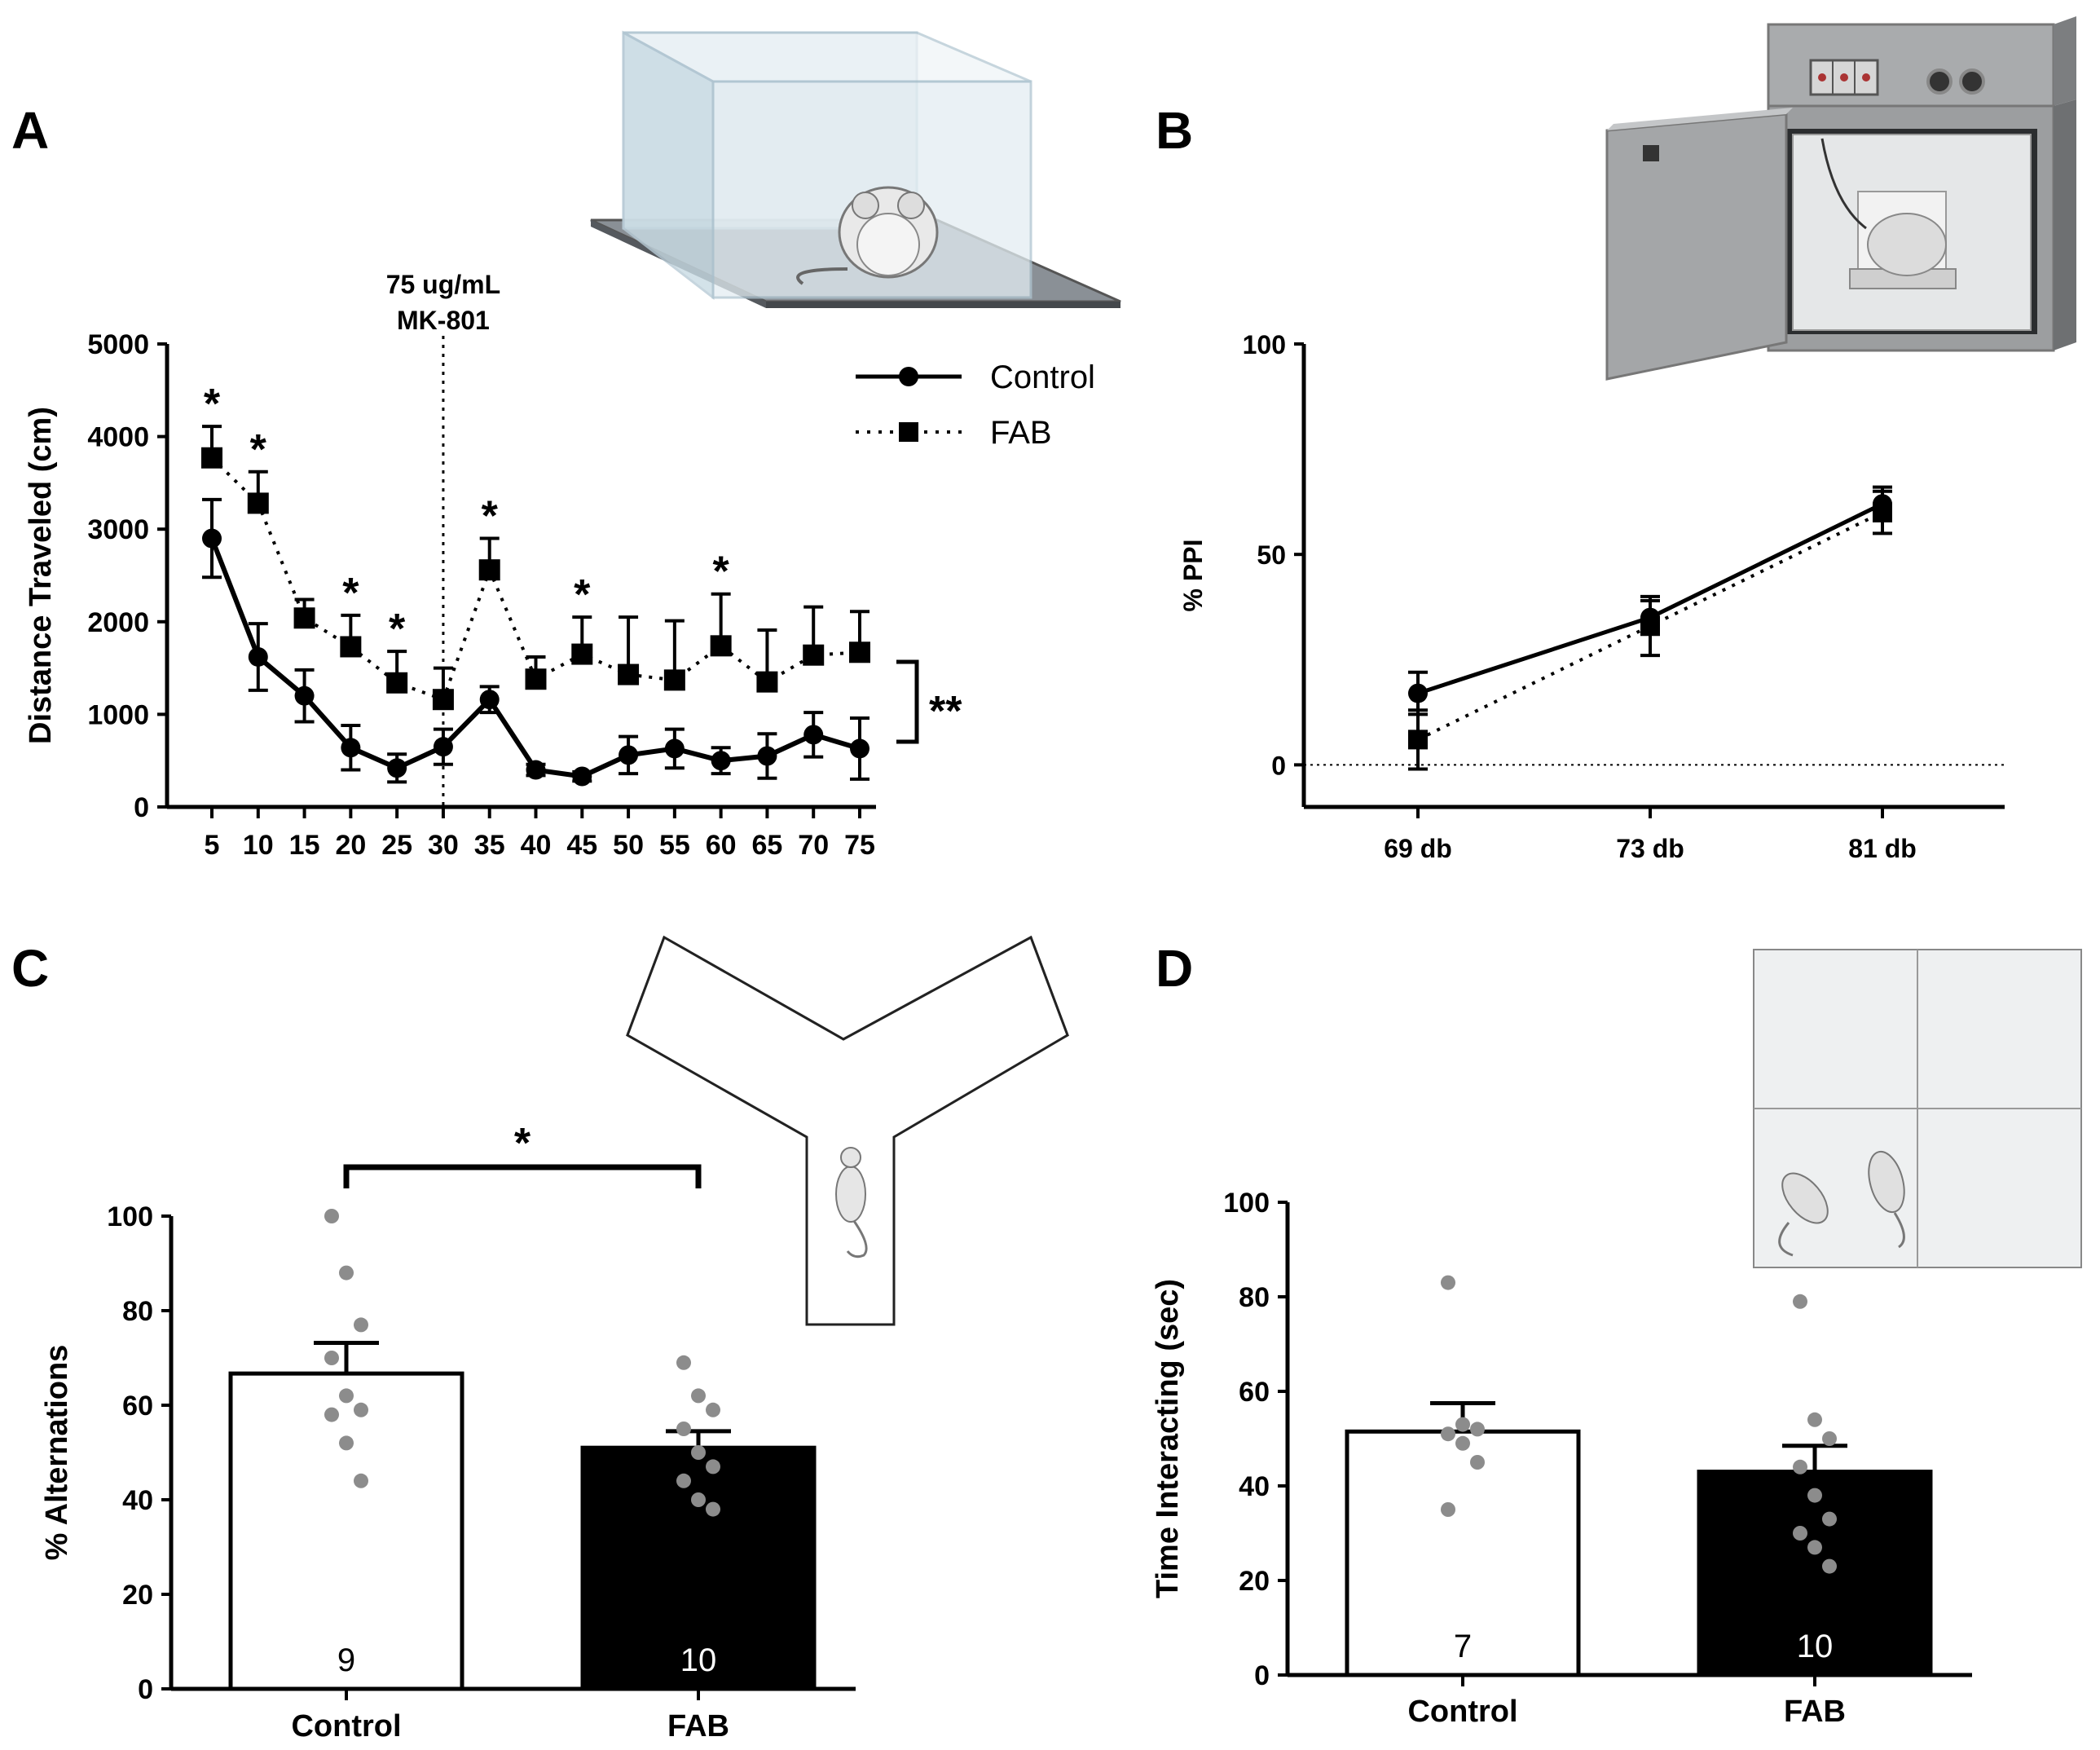 This screenshot has height=1750, width=2100. What do you see at coordinates (30, 130) in the screenshot?
I see `panel-label-a: A` at bounding box center [30, 130].